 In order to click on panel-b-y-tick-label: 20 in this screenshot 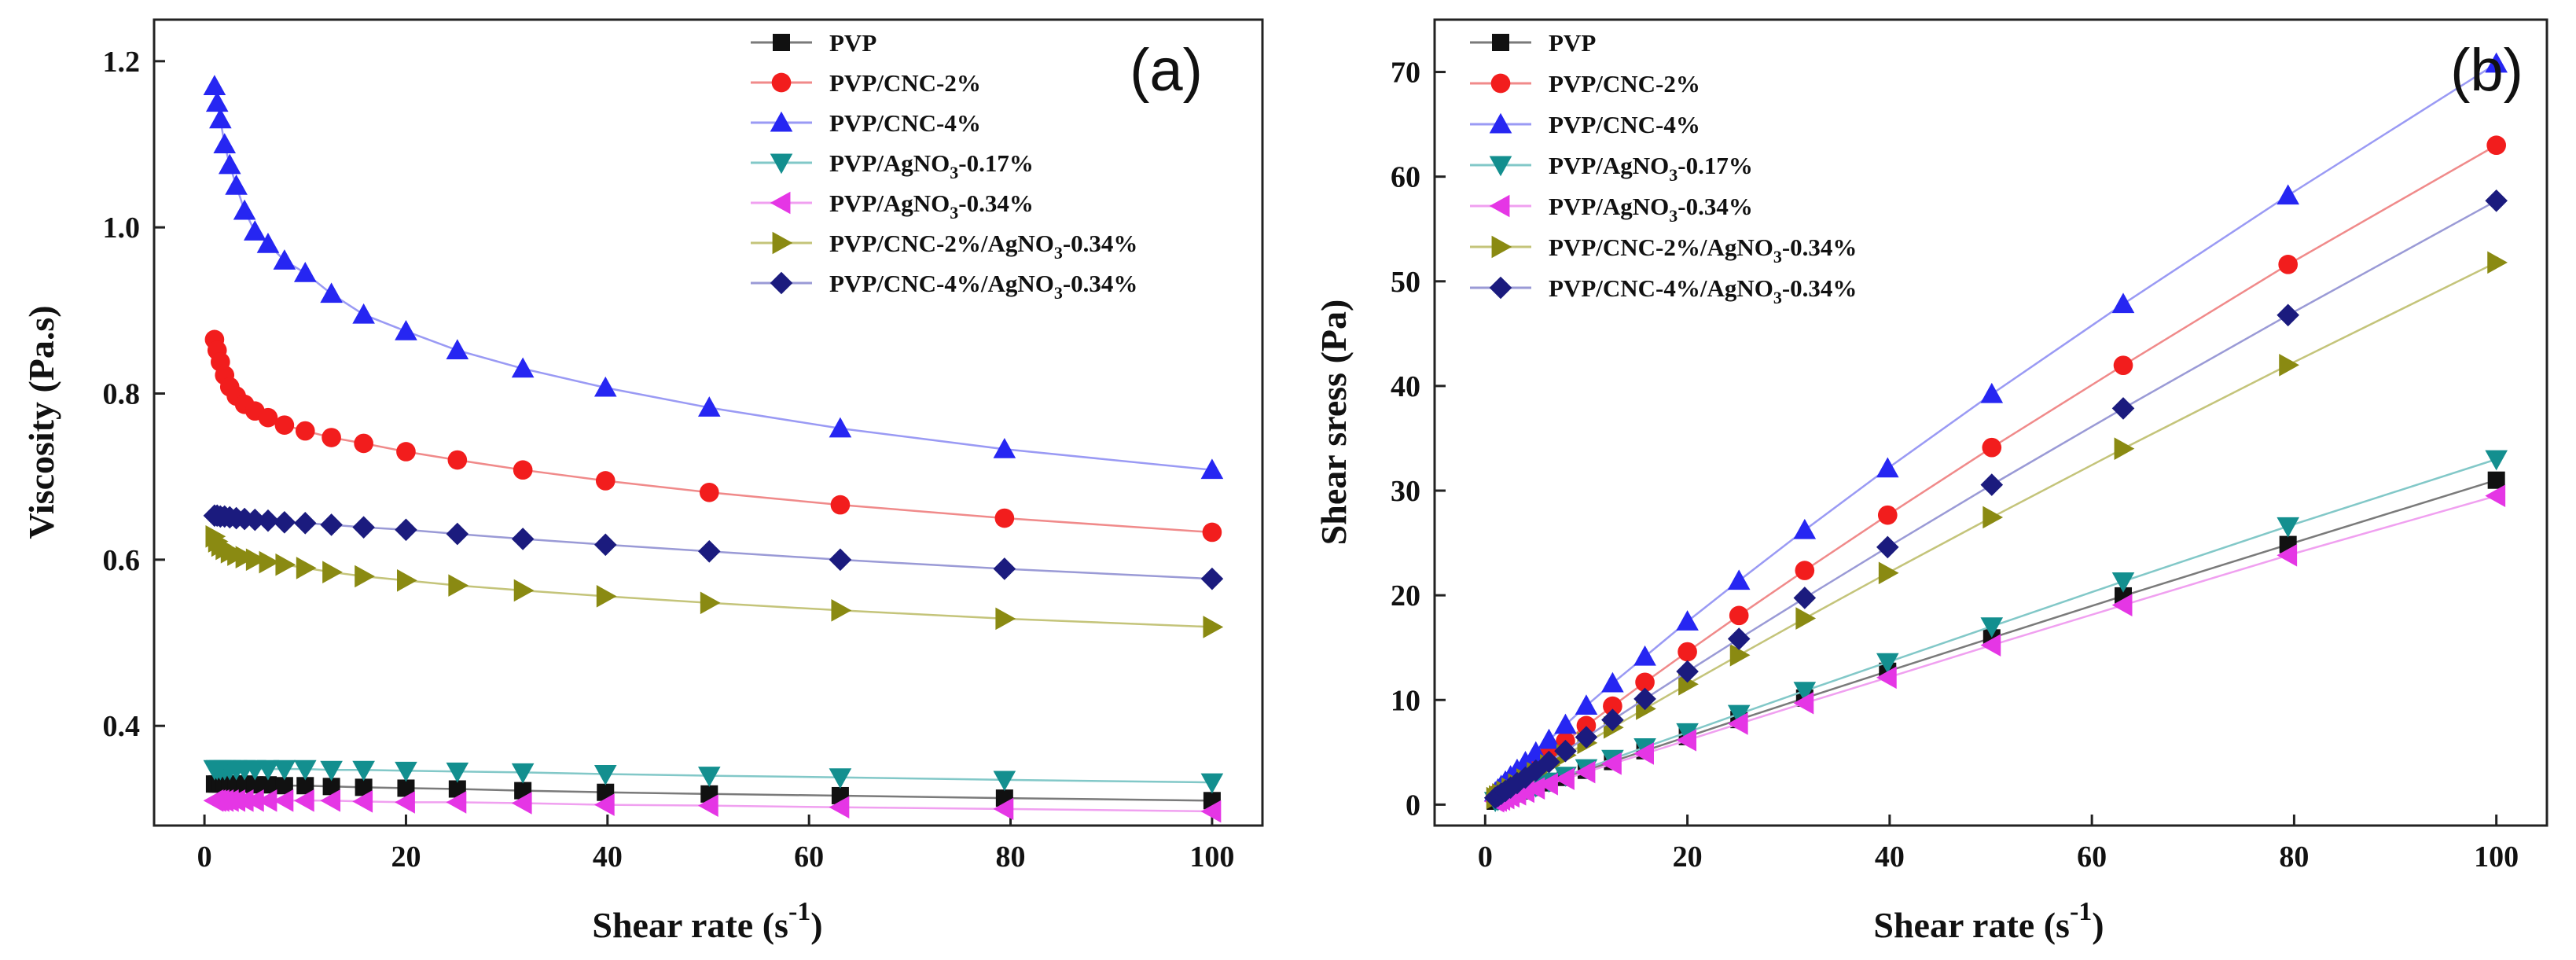, I will do `click(1405, 595)`.